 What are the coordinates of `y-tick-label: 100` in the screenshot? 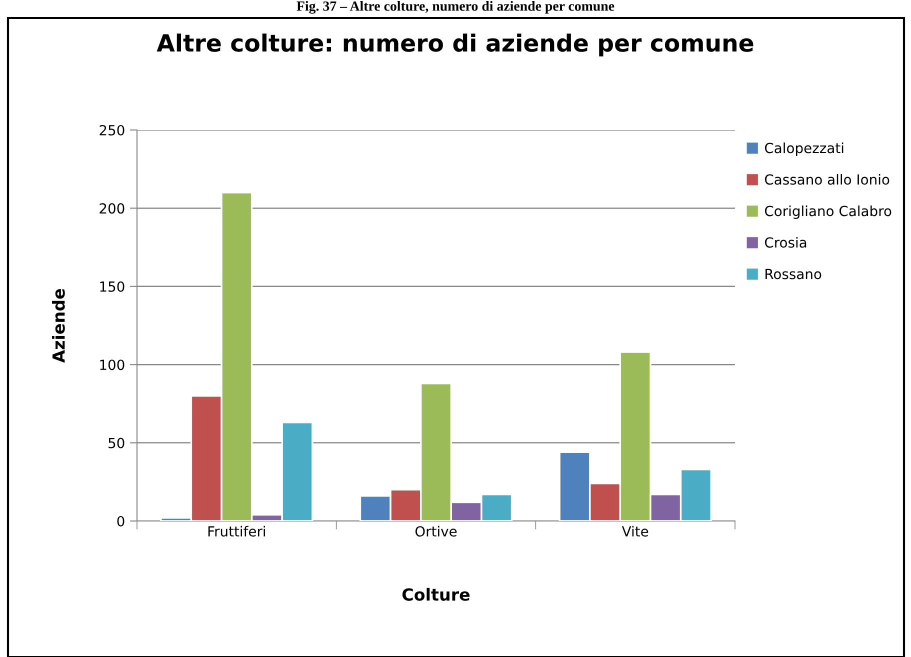 It's located at (112, 365).